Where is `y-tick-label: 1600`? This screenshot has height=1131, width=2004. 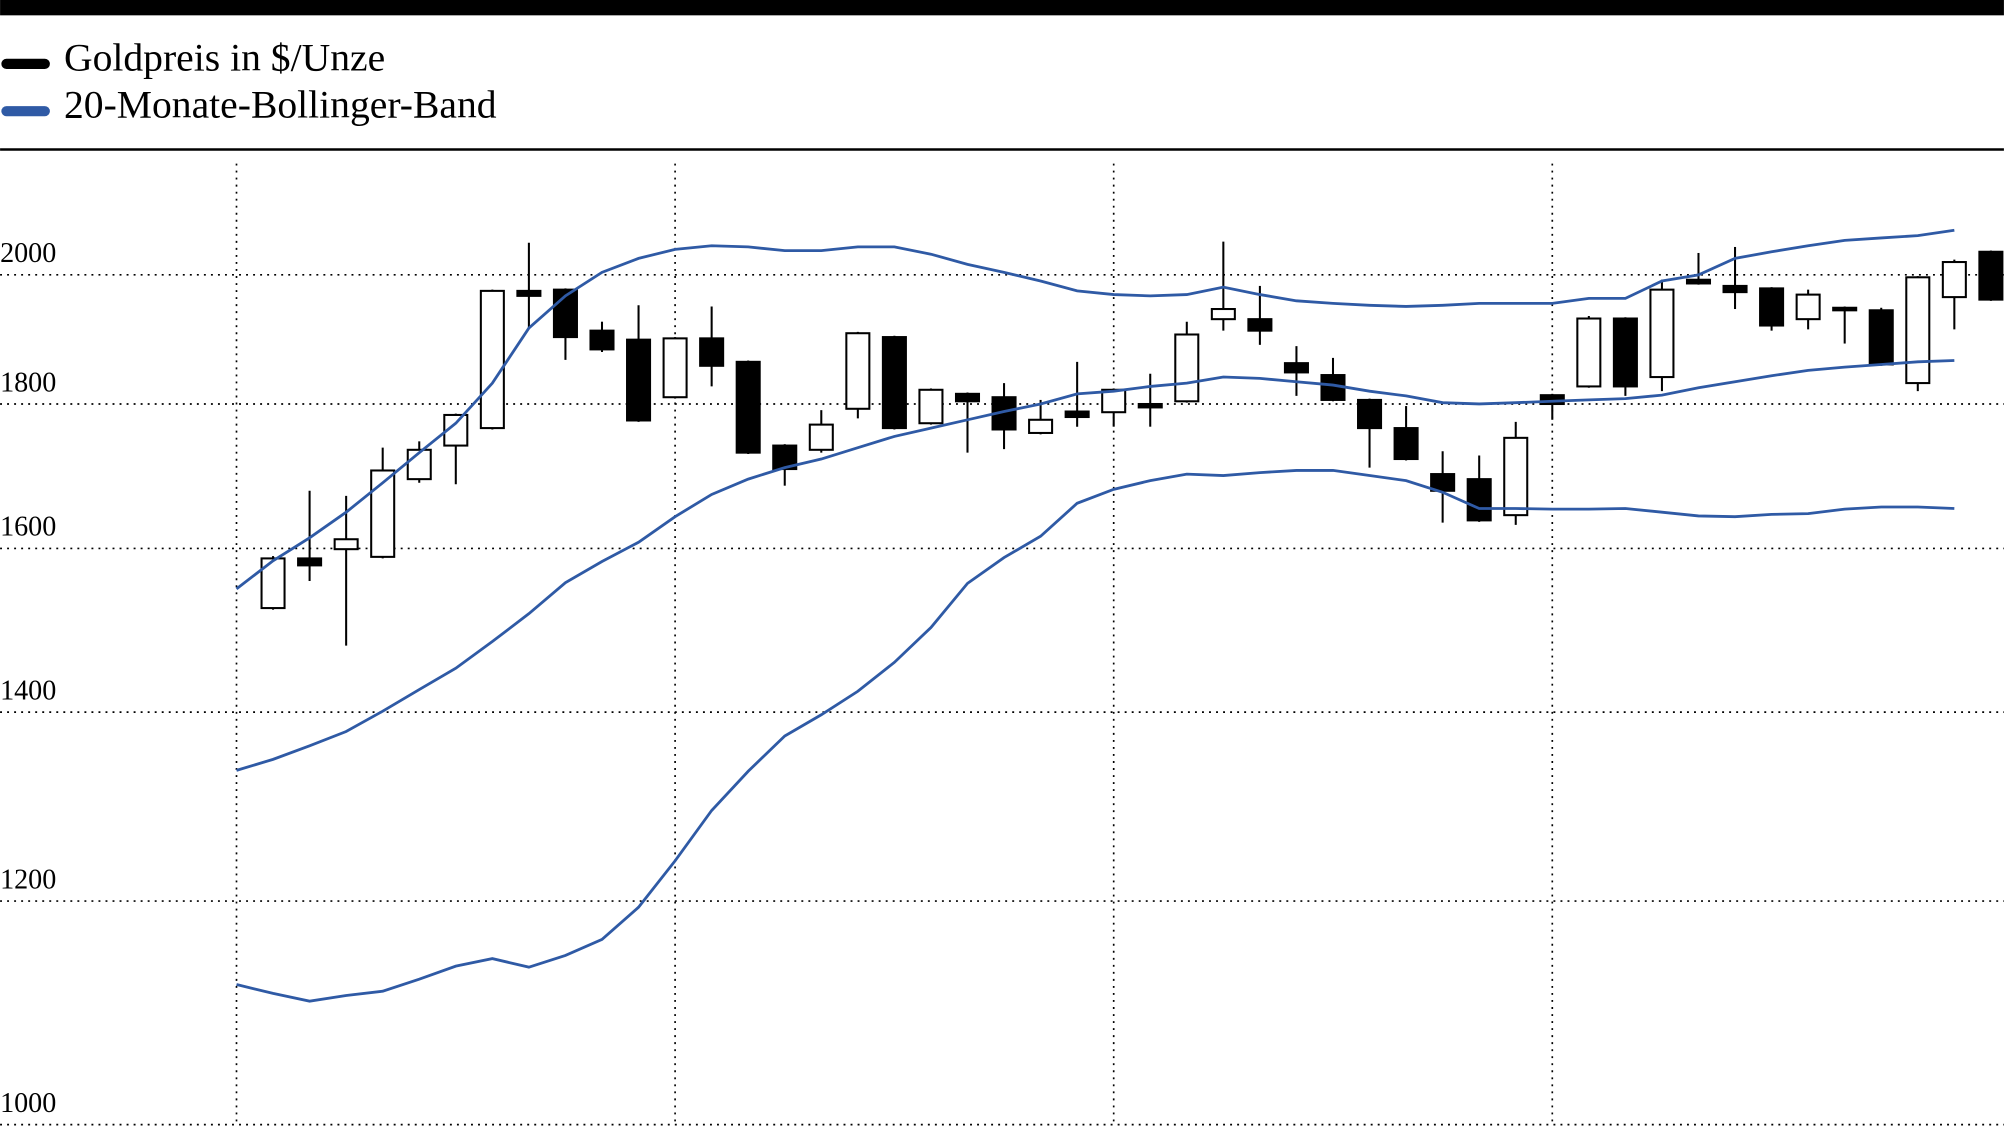 y-tick-label: 1600 is located at coordinates (28, 527).